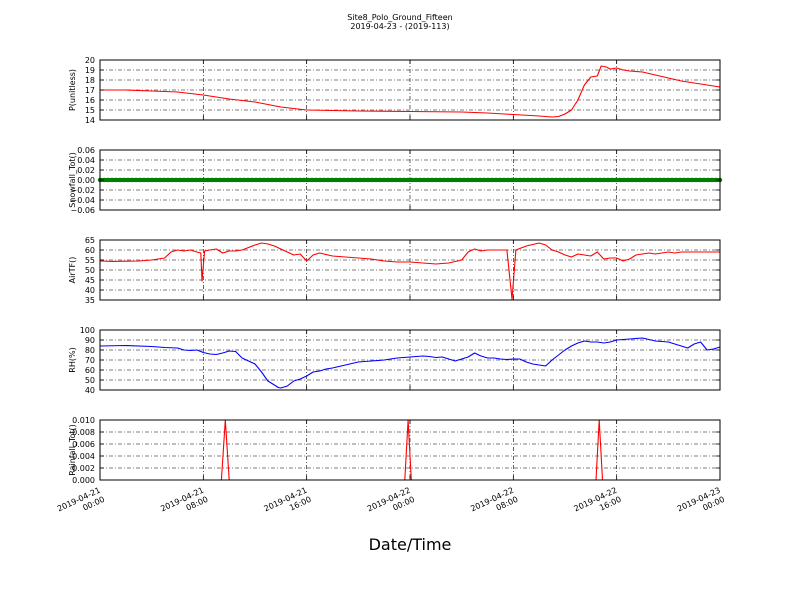 This screenshot has width=800, height=600. I want to click on y-tick-label: 0.002, so click(83, 468).